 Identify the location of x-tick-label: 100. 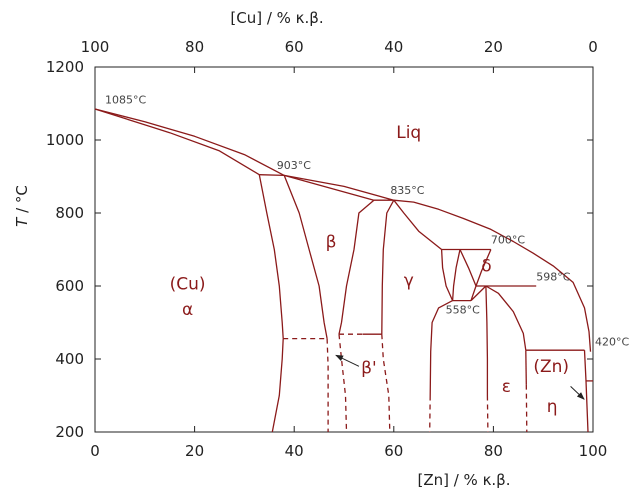
(593, 451).